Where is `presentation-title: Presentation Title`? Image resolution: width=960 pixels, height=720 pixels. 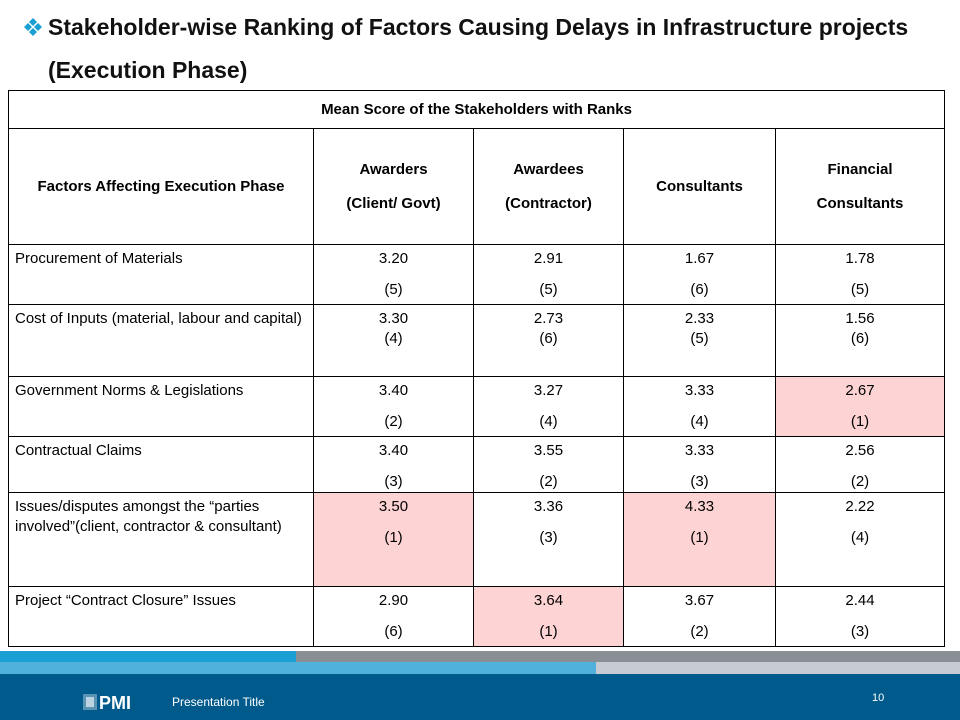
presentation-title: Presentation Title is located at coordinates (218, 702).